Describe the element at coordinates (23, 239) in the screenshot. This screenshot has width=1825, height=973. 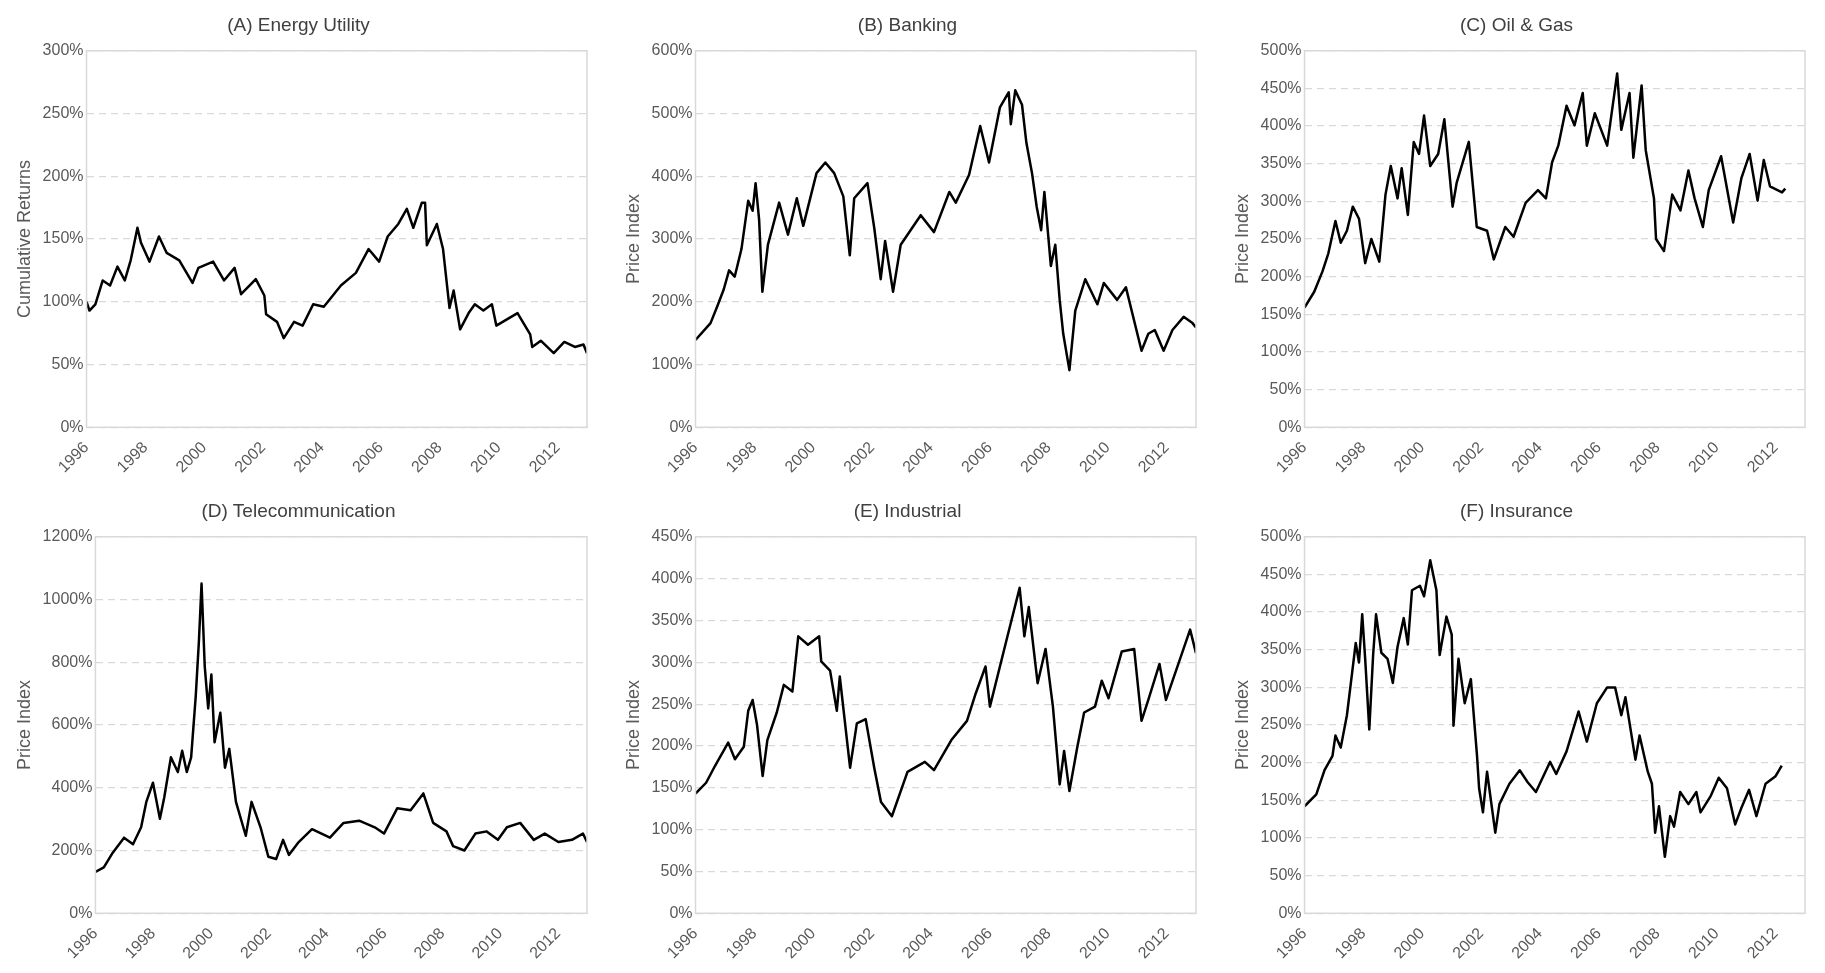
I see `y-axis-title: Cumulative Returns` at that location.